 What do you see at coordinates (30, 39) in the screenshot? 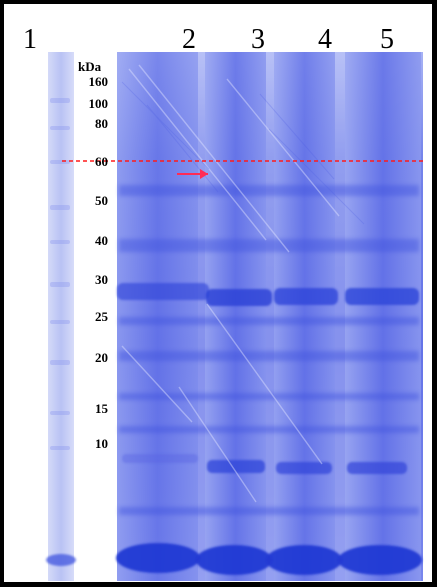
I see `lane-number-1: 1` at bounding box center [30, 39].